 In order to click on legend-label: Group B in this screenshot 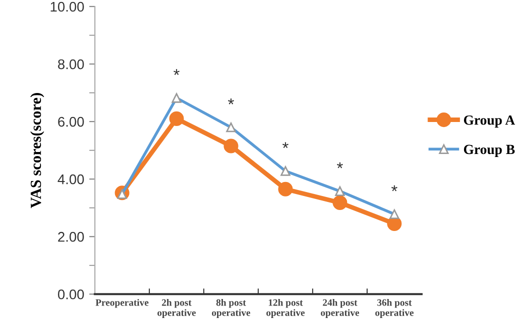, I will do `click(489, 150)`.